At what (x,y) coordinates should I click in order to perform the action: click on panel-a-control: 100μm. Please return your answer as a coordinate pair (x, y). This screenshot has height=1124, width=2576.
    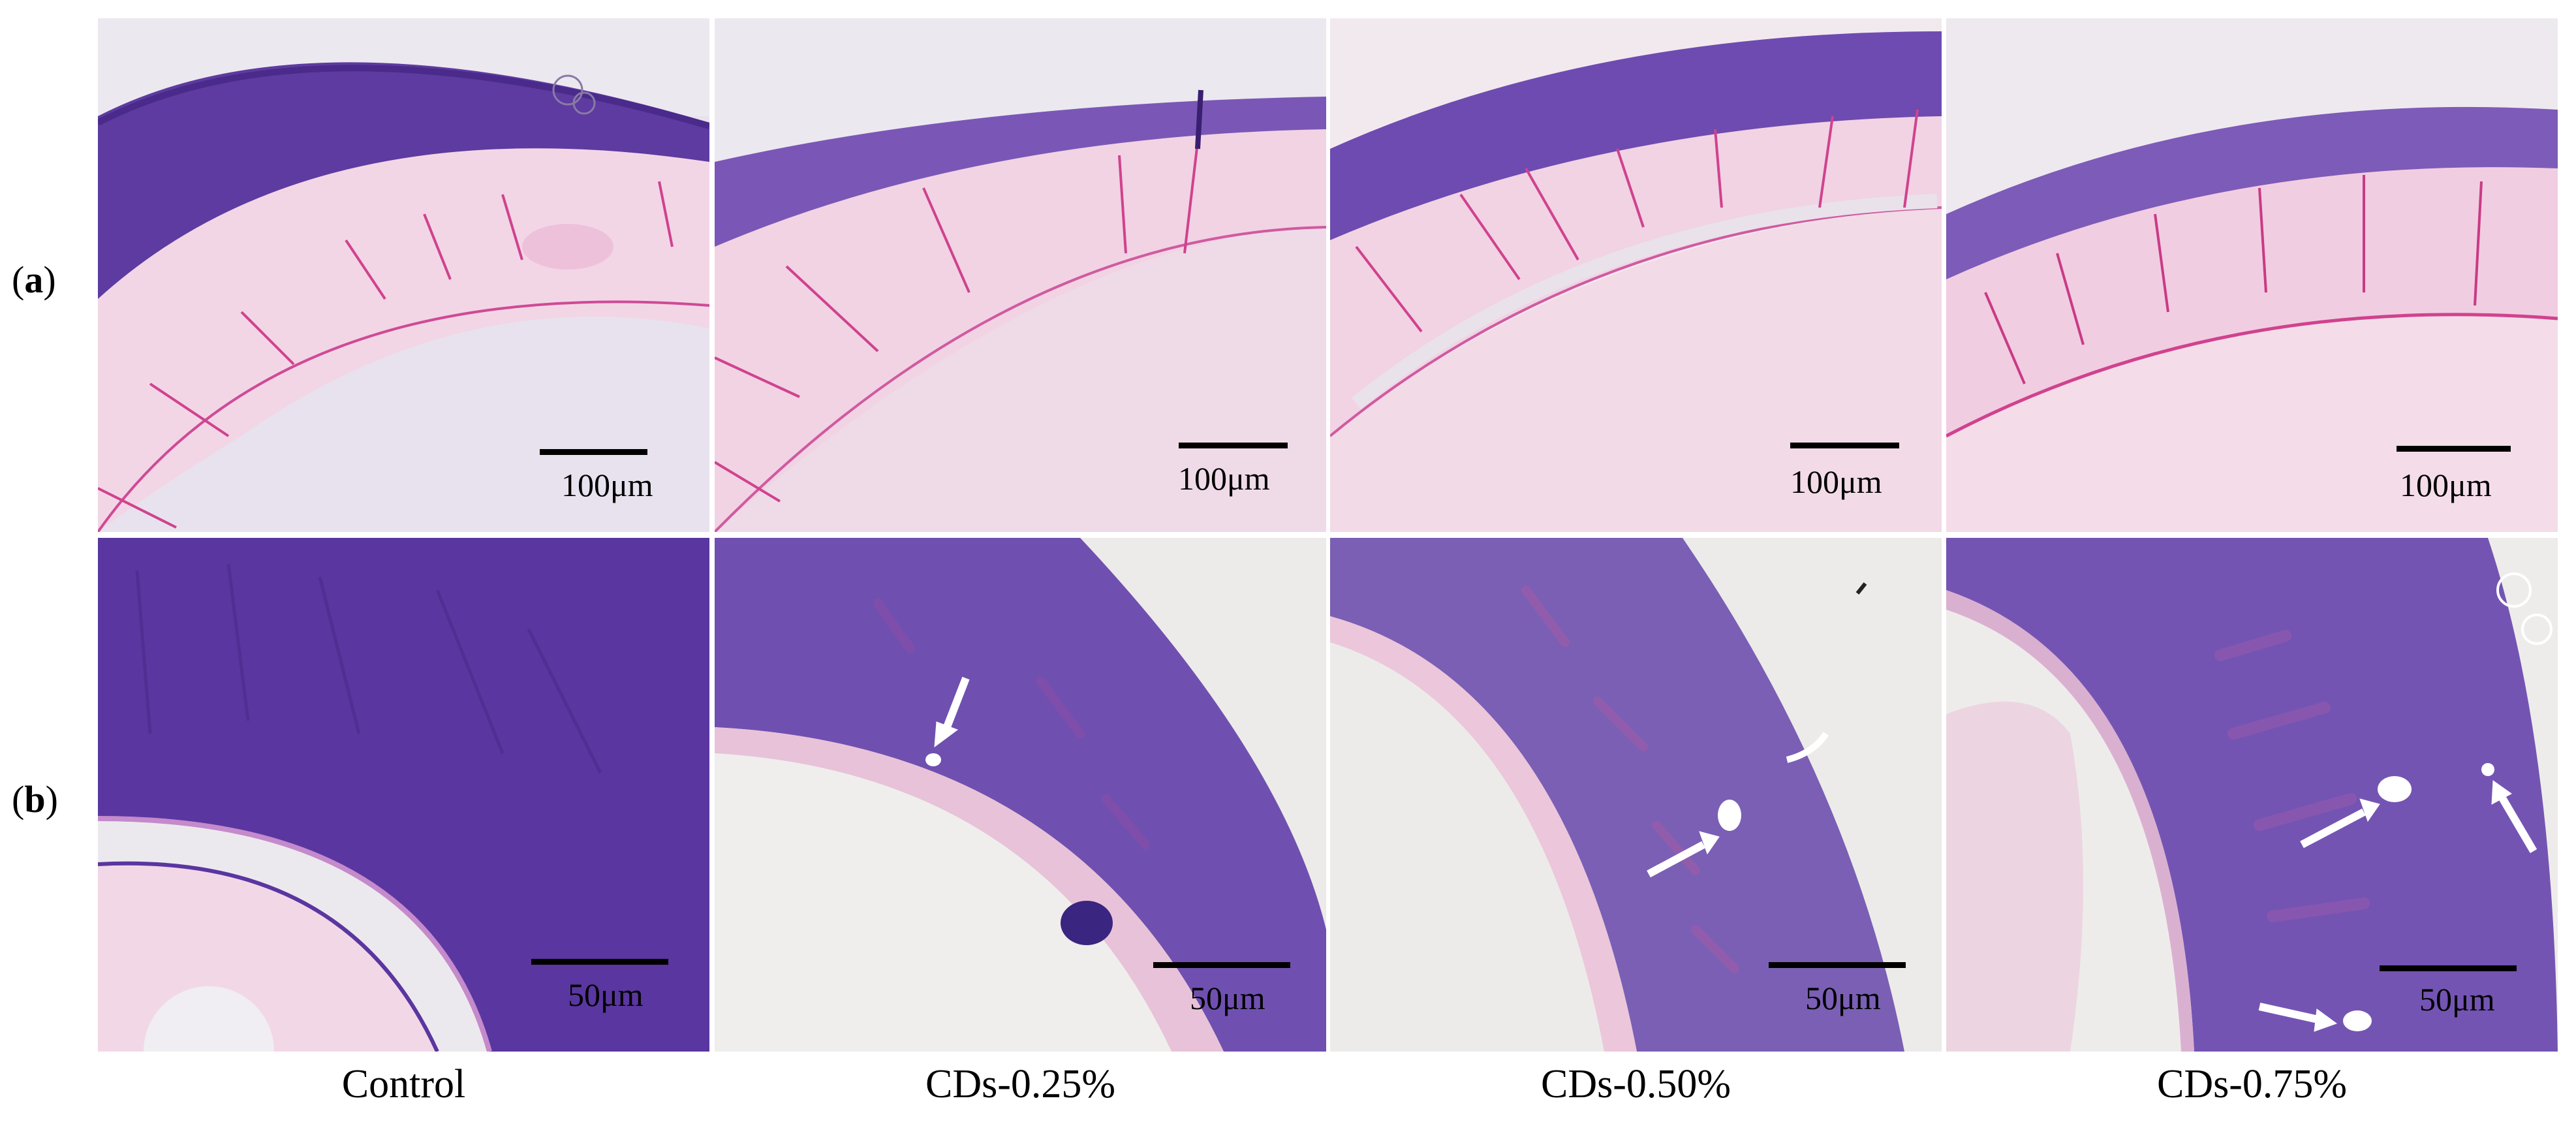
    Looking at the image, I should click on (403, 275).